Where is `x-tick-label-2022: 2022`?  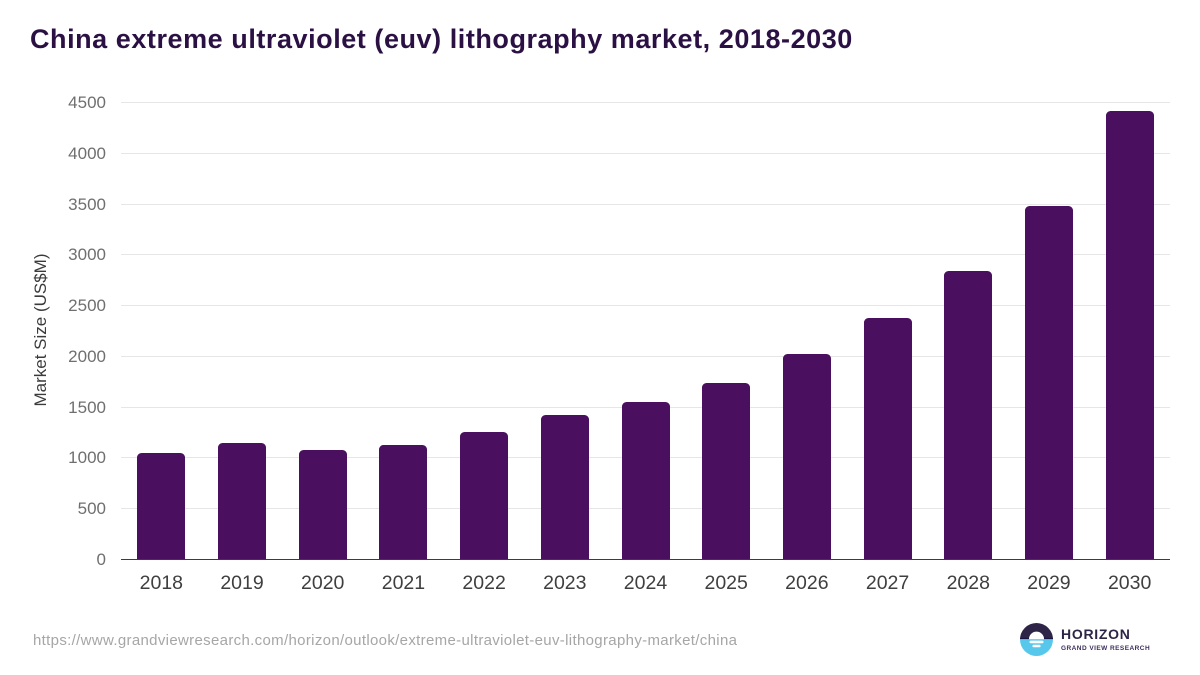 x-tick-label-2022: 2022 is located at coordinates (484, 583).